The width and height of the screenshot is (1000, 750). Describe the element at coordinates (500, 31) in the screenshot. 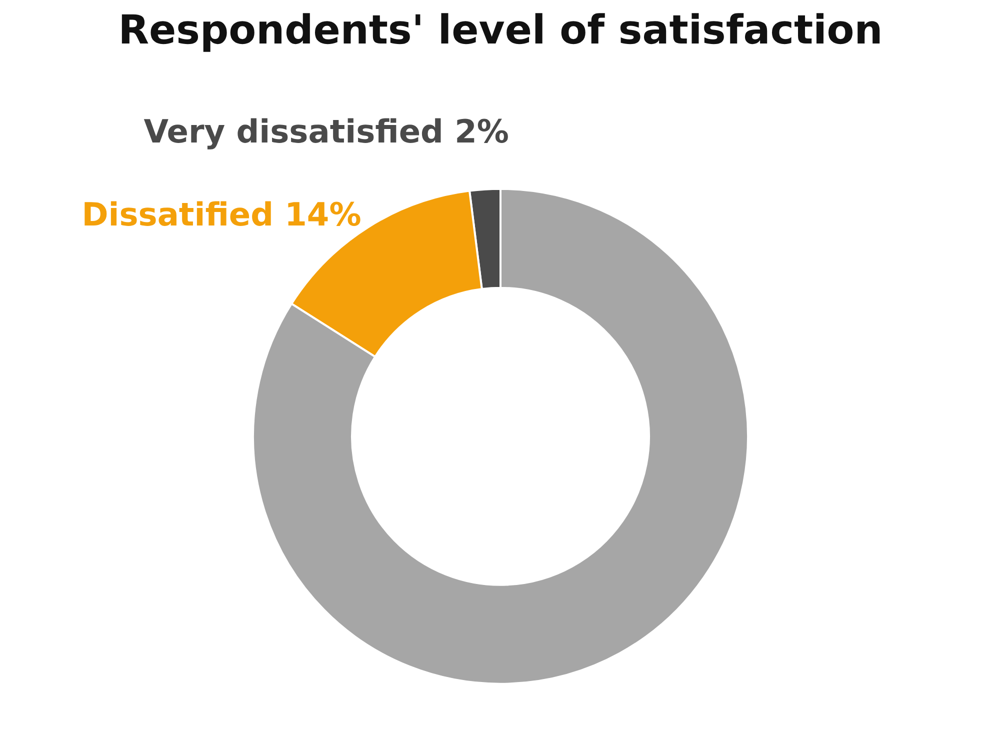

I see `chart-title: Respondents' level of satisfaction` at that location.